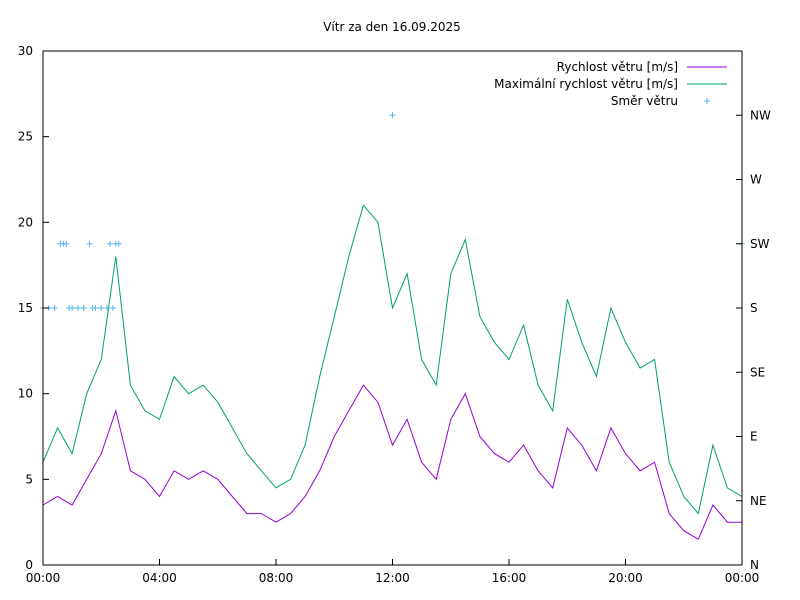 Image resolution: width=800 pixels, height=600 pixels. Describe the element at coordinates (159, 578) in the screenshot. I see `x-tick-label: 04:00` at that location.